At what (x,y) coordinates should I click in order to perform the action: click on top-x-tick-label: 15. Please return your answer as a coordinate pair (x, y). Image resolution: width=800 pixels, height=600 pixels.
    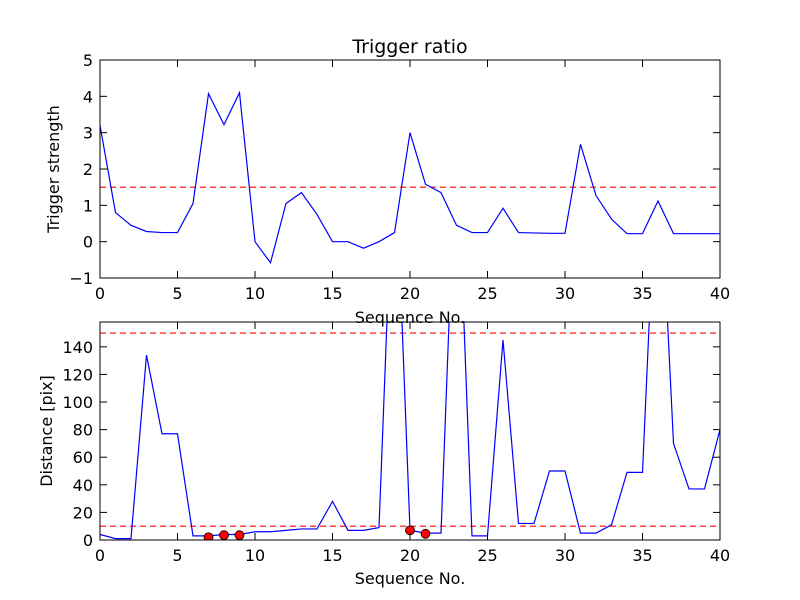
    Looking at the image, I should click on (332, 293).